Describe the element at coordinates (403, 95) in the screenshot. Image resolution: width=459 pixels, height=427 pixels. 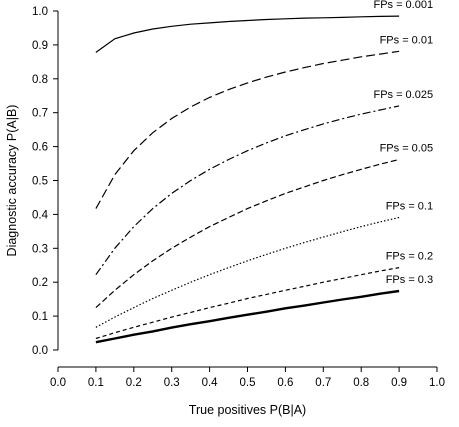
I see `series-label: FPs = 0.025` at that location.